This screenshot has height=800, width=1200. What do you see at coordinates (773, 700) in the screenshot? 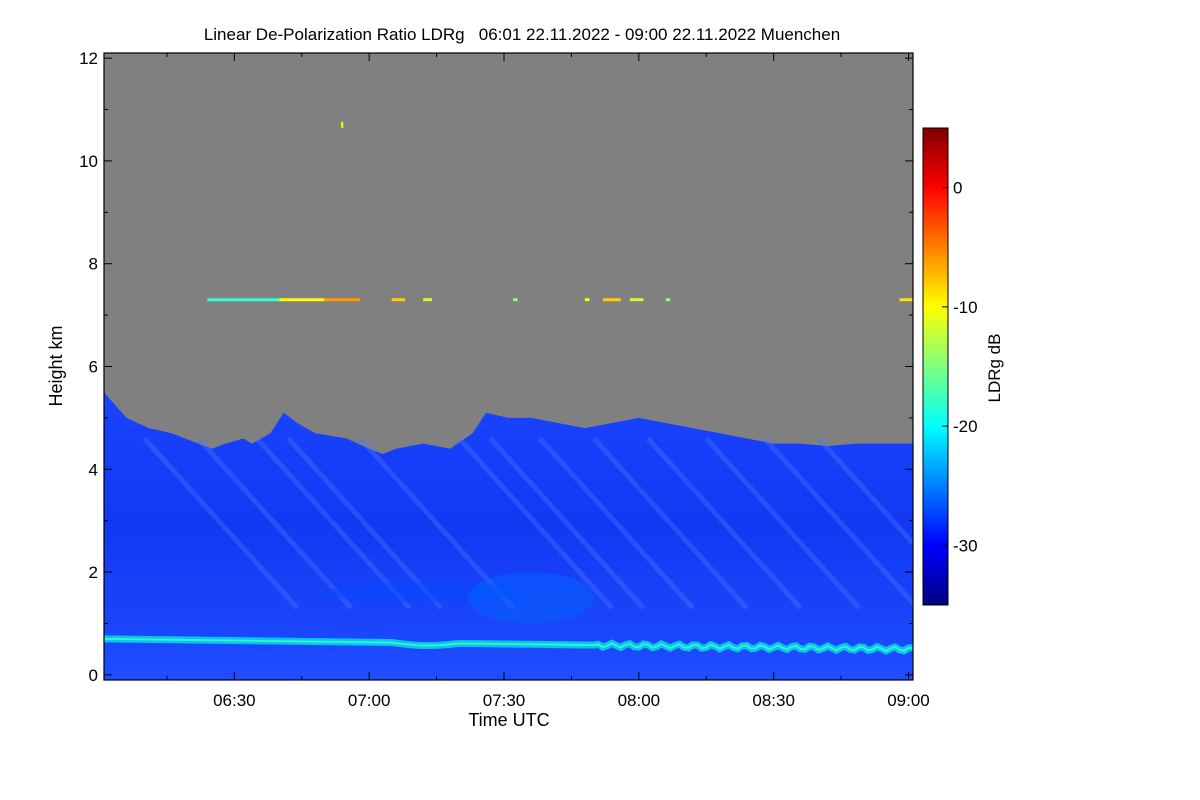
I see `x-tick-label: 08:30` at bounding box center [773, 700].